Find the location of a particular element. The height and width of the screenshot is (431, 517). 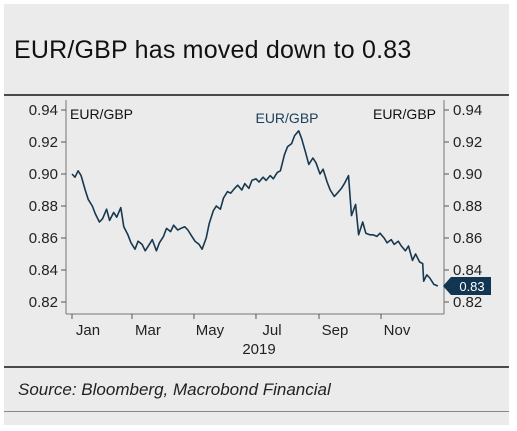

x-tick-label: Nov is located at coordinates (397, 330).